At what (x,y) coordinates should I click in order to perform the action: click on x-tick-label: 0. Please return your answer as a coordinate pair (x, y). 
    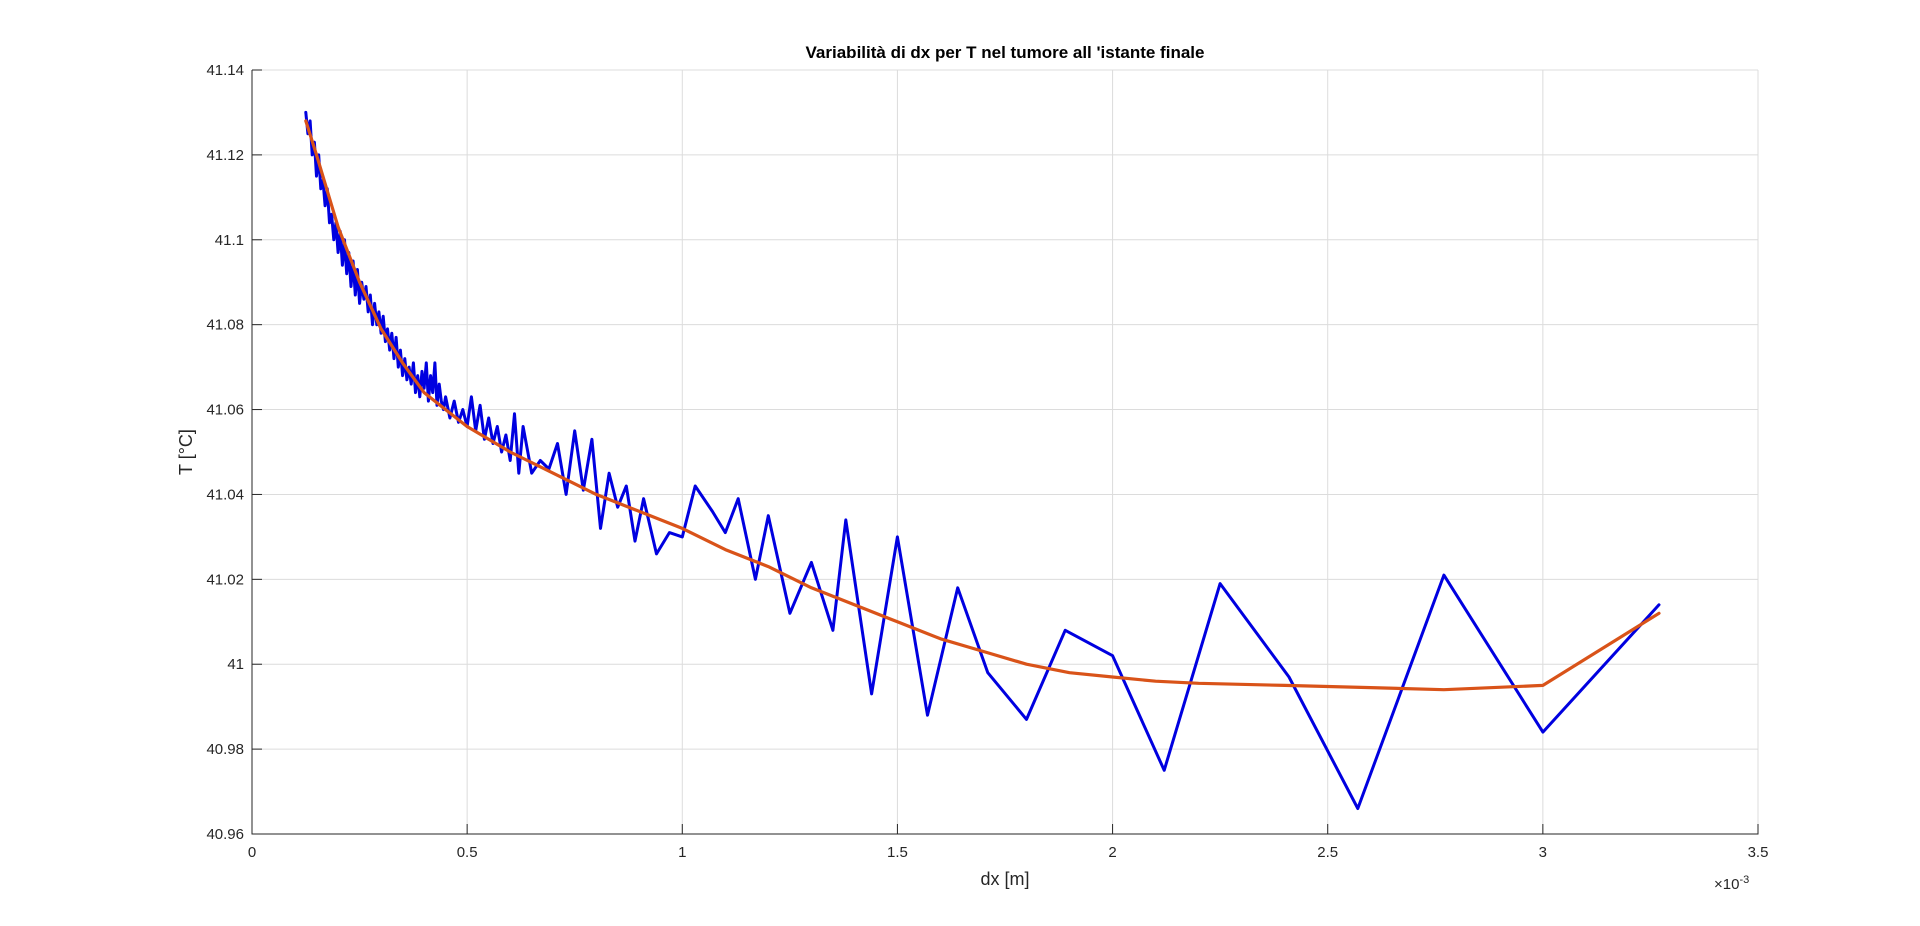
    Looking at the image, I should click on (252, 852).